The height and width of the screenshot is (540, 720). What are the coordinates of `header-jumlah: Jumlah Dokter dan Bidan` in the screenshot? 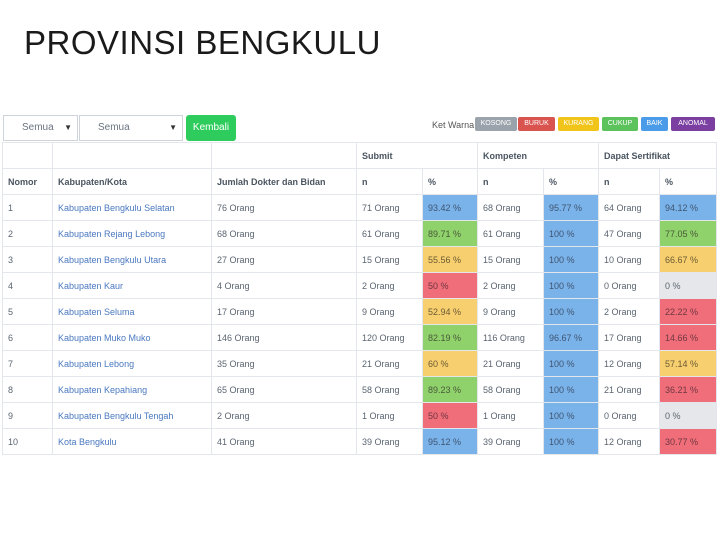 It's located at (284, 181).